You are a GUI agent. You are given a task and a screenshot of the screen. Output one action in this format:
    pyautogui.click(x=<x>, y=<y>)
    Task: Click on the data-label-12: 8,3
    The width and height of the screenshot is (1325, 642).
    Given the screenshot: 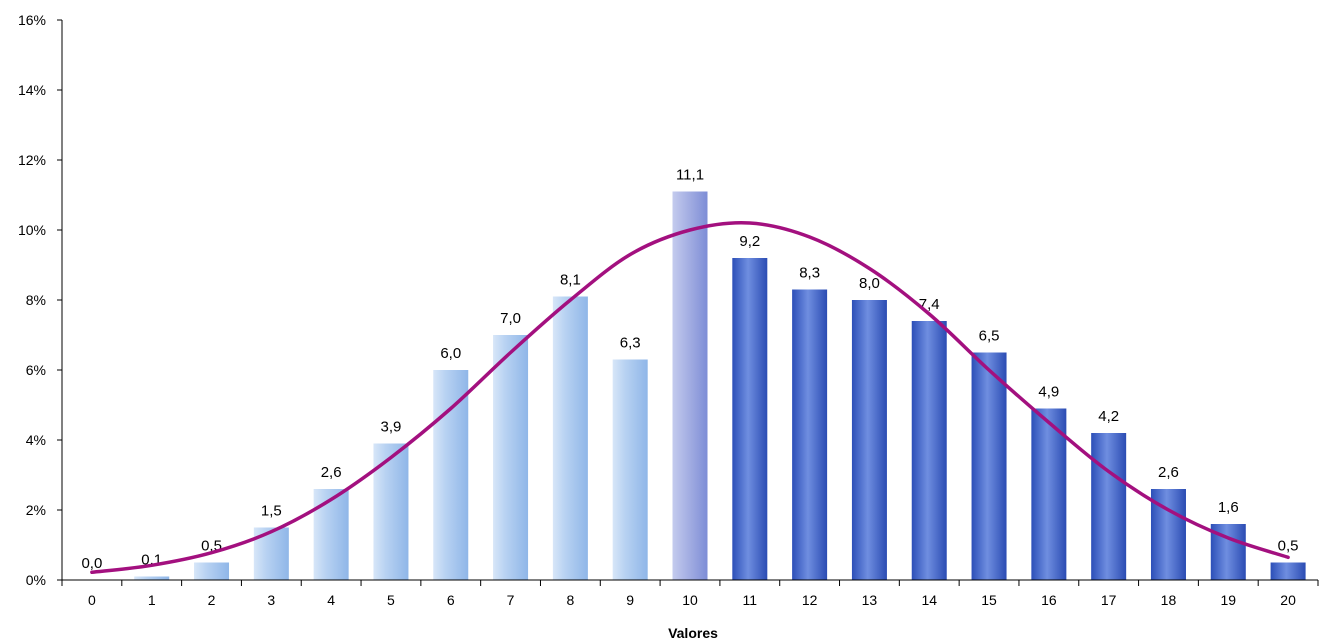 What is the action you would take?
    pyautogui.click(x=809, y=273)
    